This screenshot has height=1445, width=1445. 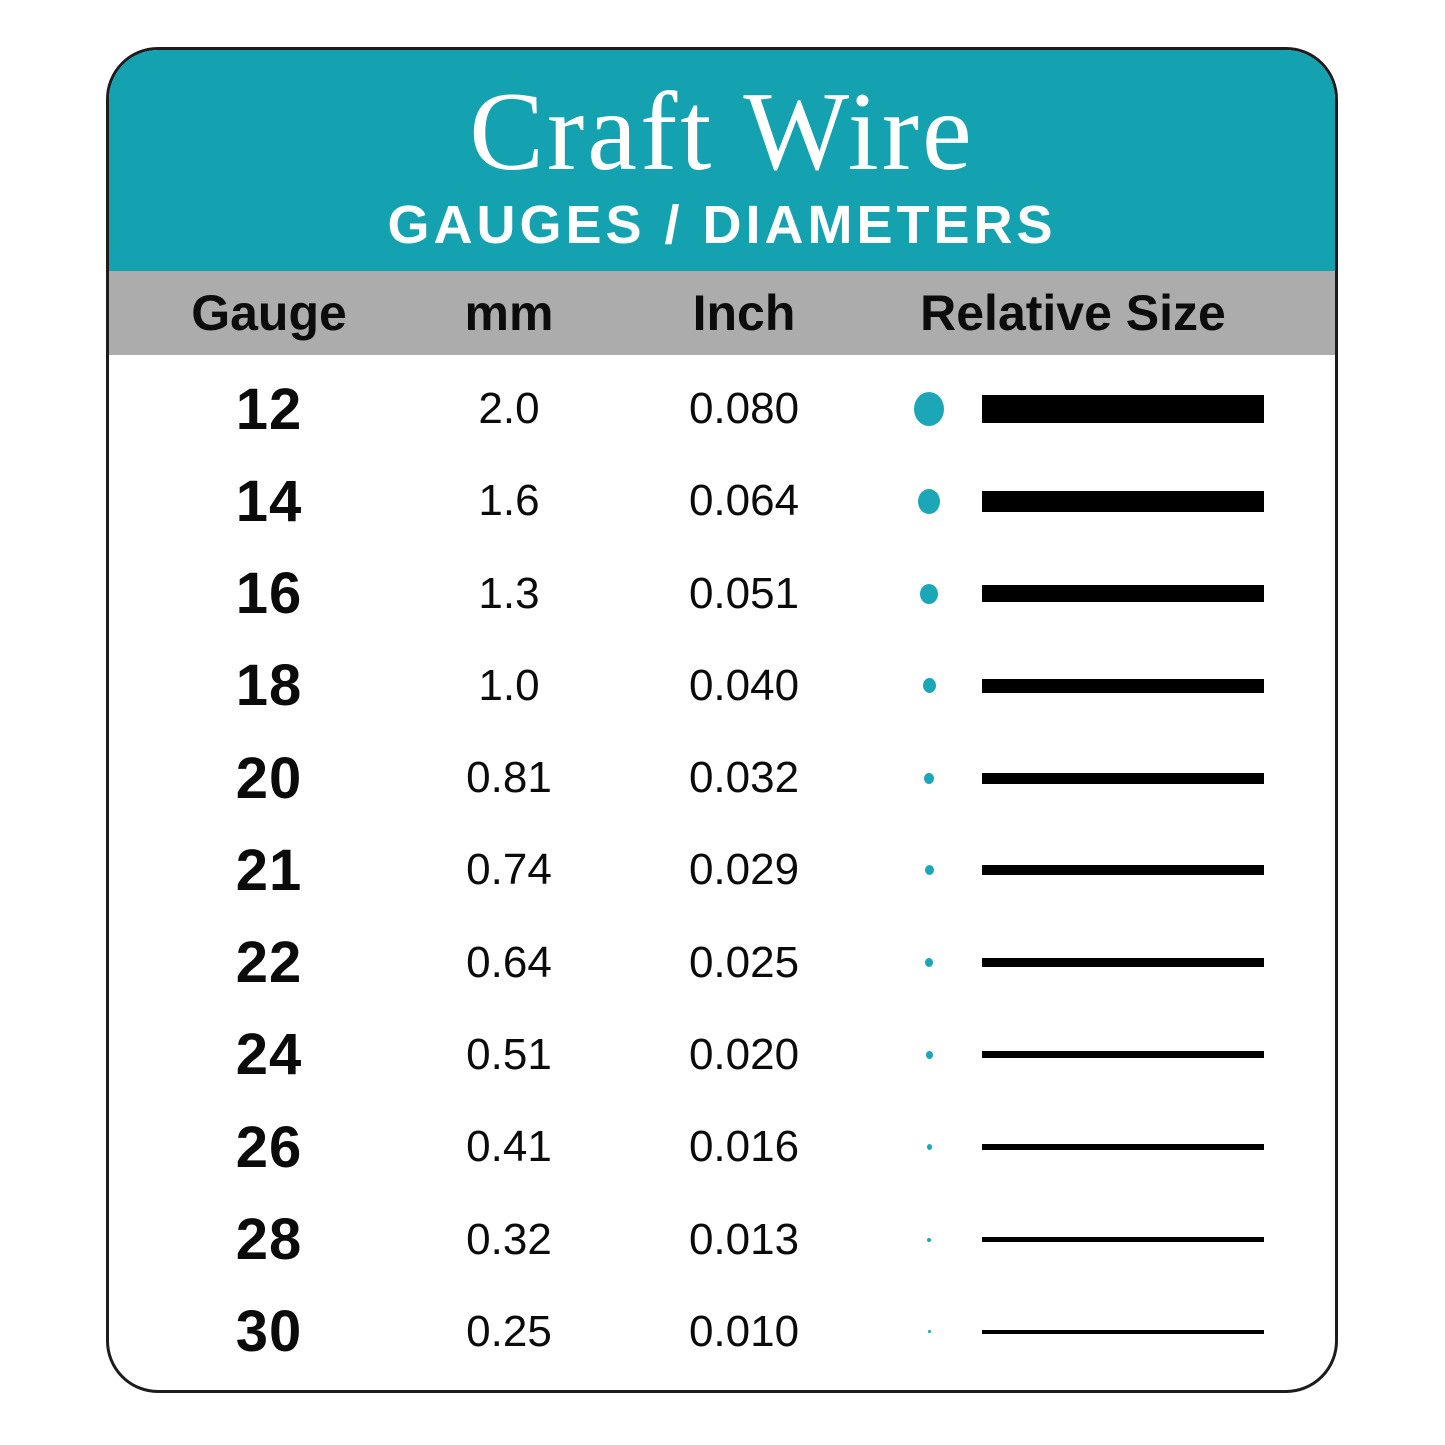 I want to click on gauge-value: 26, so click(x=269, y=1147).